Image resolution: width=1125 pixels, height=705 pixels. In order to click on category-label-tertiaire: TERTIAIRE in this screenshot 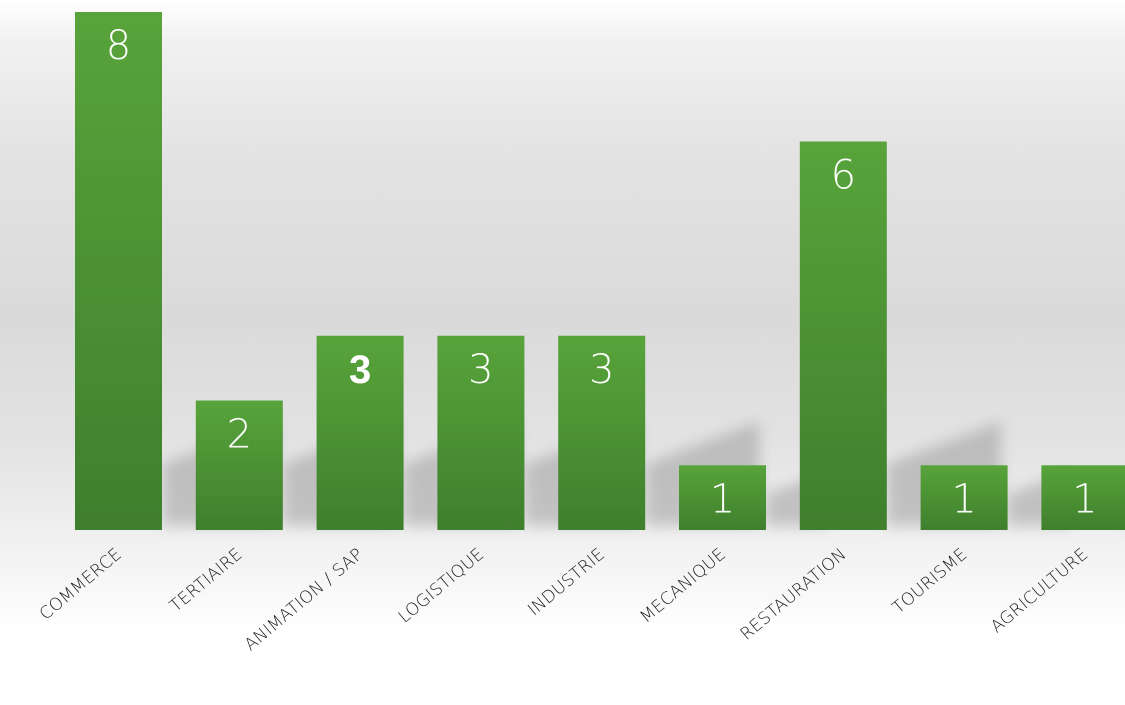, I will do `click(206, 581)`.